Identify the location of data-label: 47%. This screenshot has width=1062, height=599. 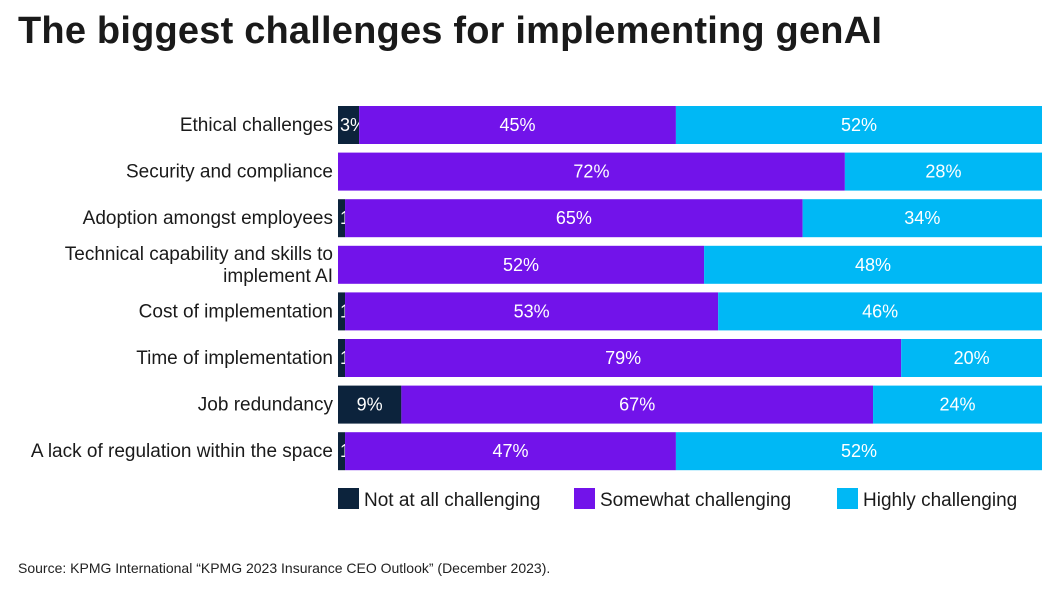
(510, 451).